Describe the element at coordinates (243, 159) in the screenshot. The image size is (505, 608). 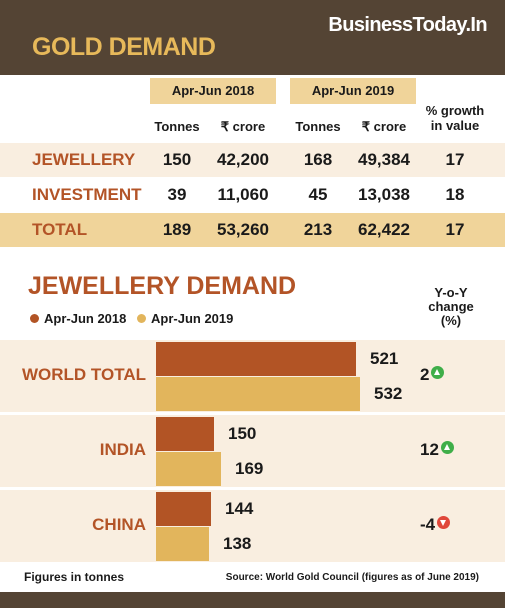
I see `table-cell: 42,200` at that location.